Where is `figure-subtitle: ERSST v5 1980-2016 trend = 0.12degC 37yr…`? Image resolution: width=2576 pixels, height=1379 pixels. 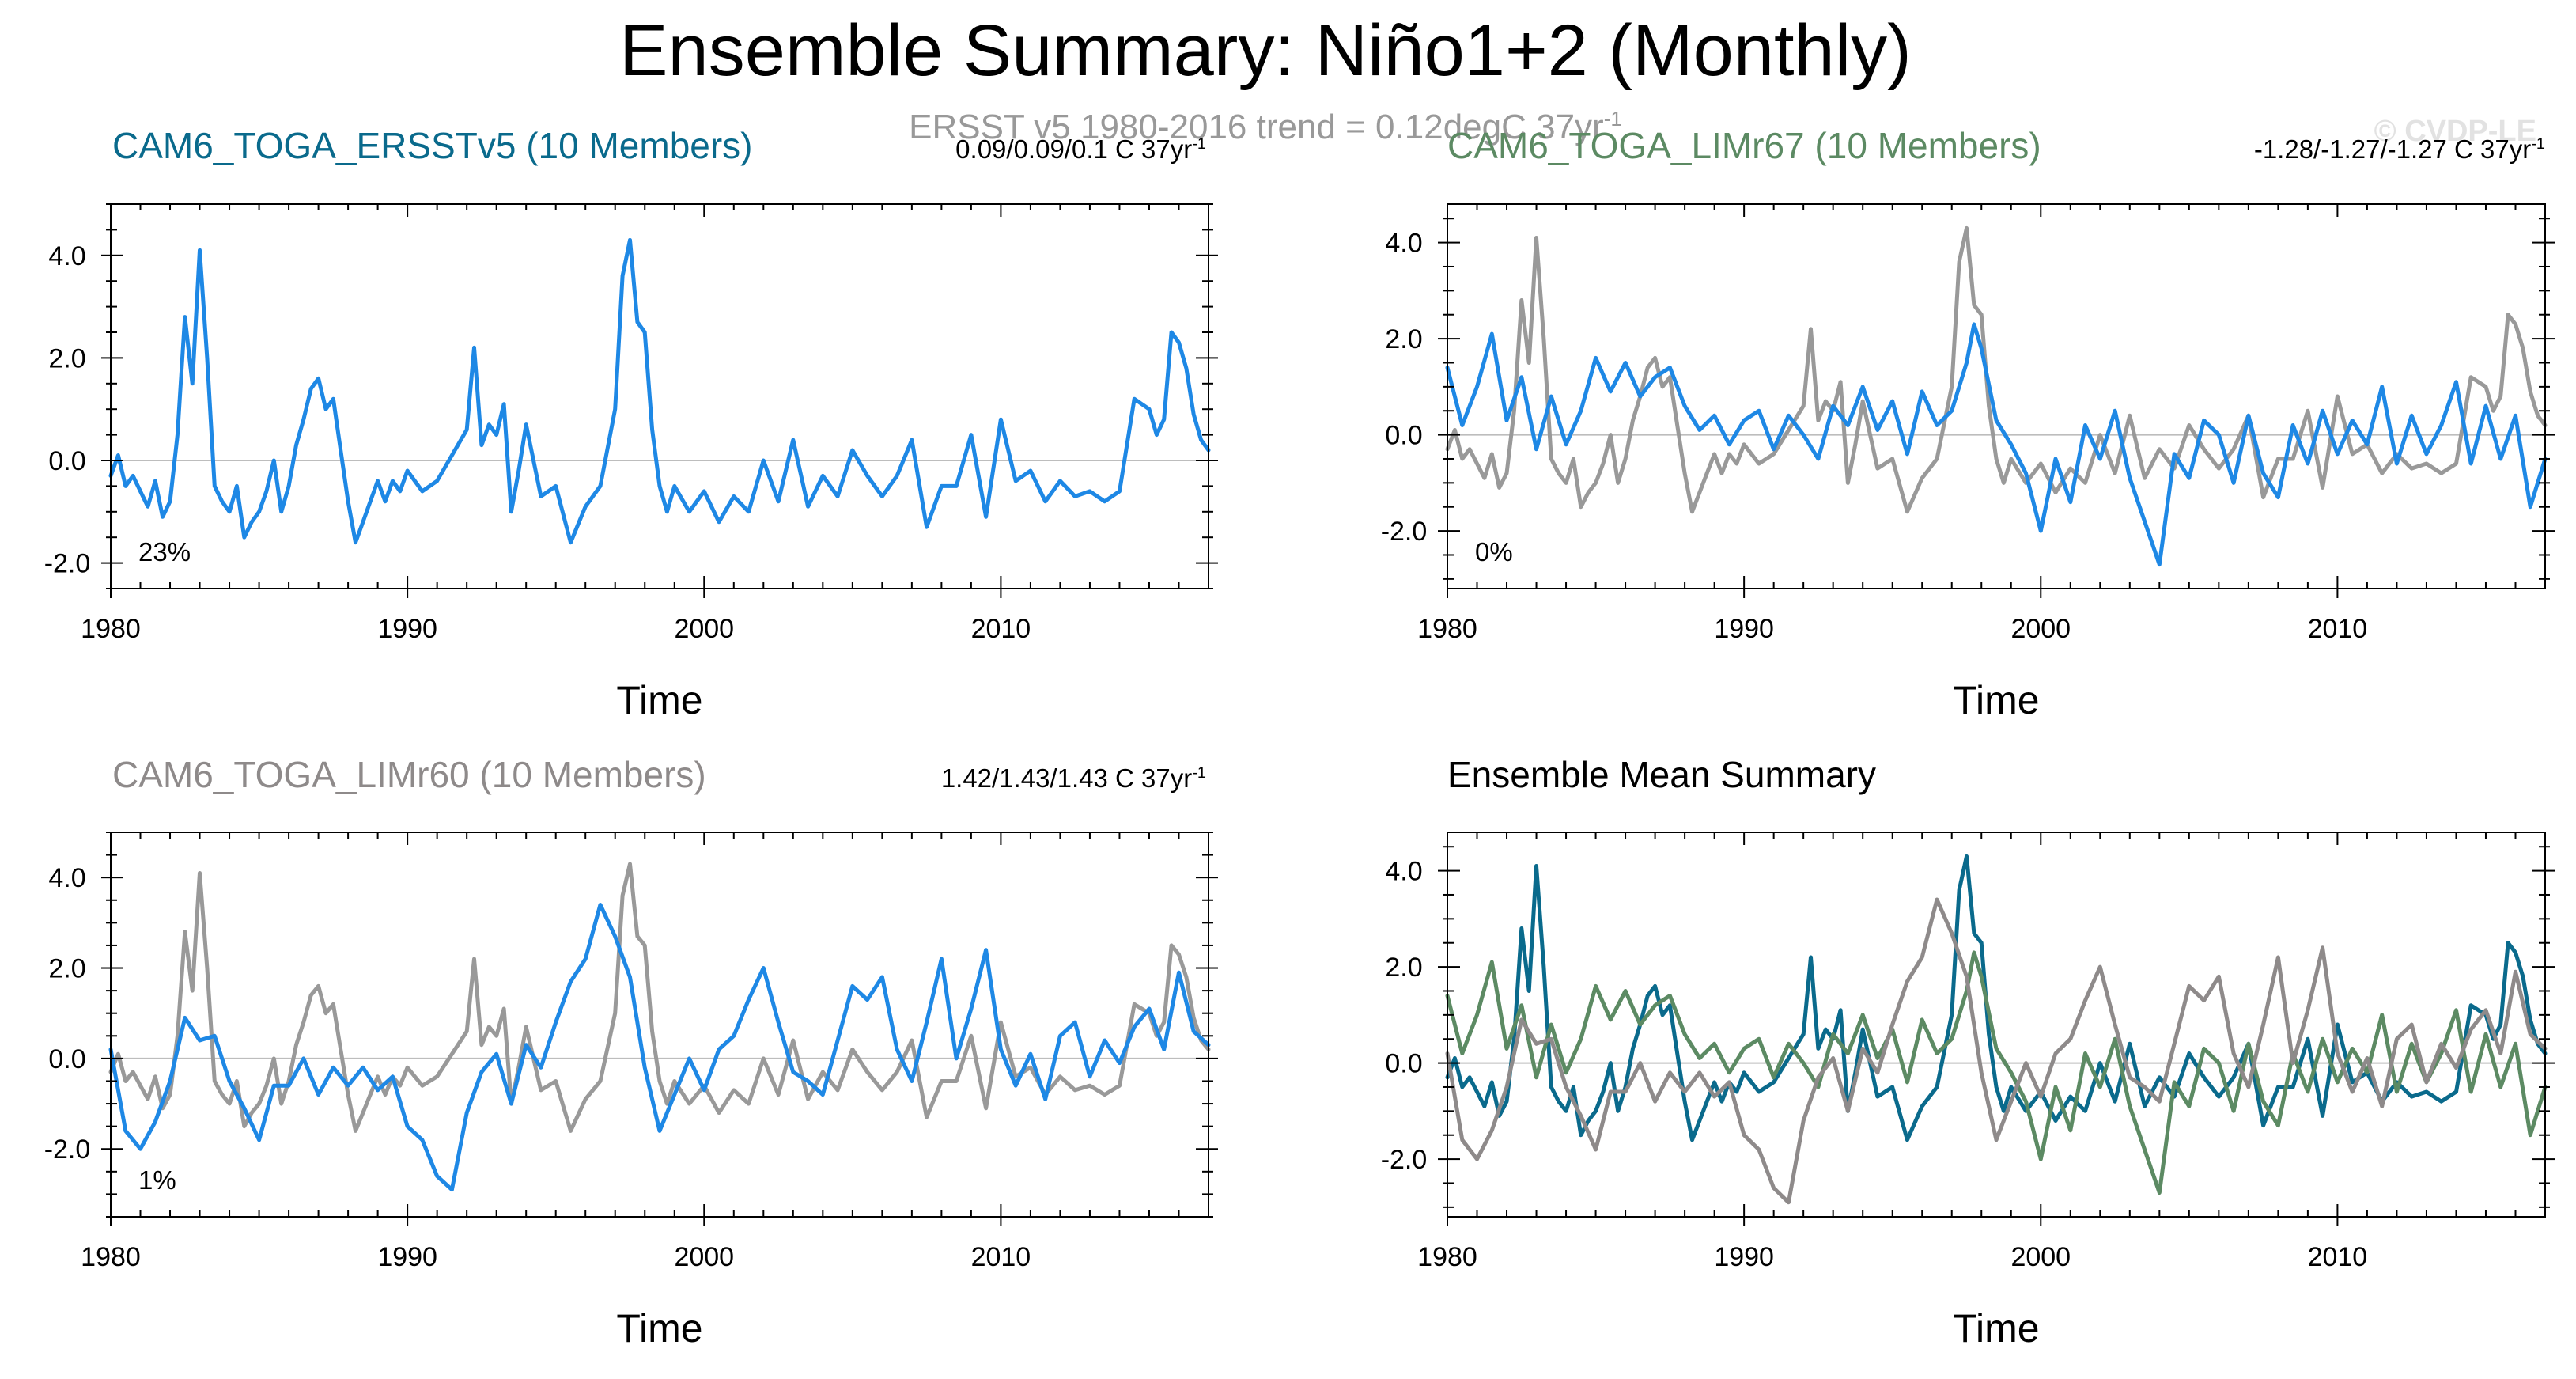 figure-subtitle: ERSST v5 1980-2016 trend = 0.12degC 37yr… is located at coordinates (1265, 126).